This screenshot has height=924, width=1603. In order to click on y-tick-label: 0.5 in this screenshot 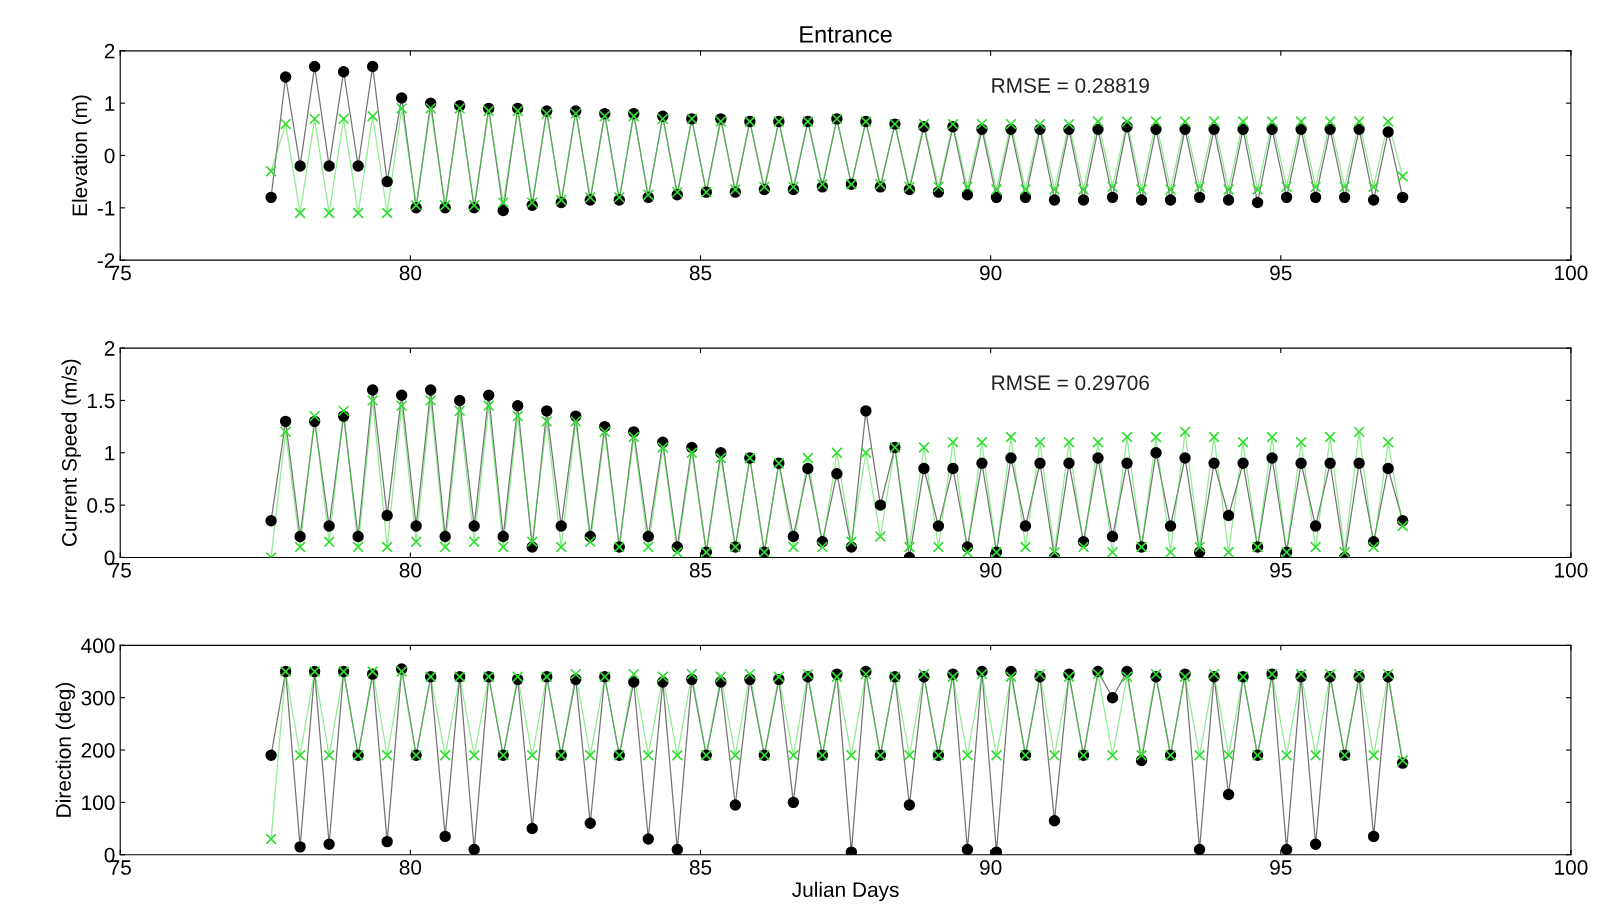, I will do `click(101, 505)`.